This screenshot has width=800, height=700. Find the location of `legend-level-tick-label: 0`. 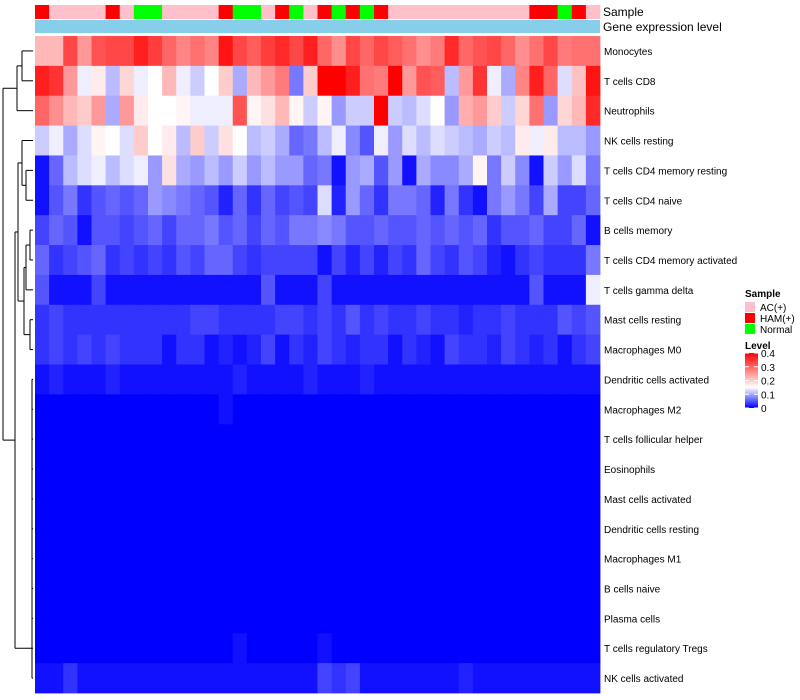

legend-level-tick-label: 0 is located at coordinates (764, 409).